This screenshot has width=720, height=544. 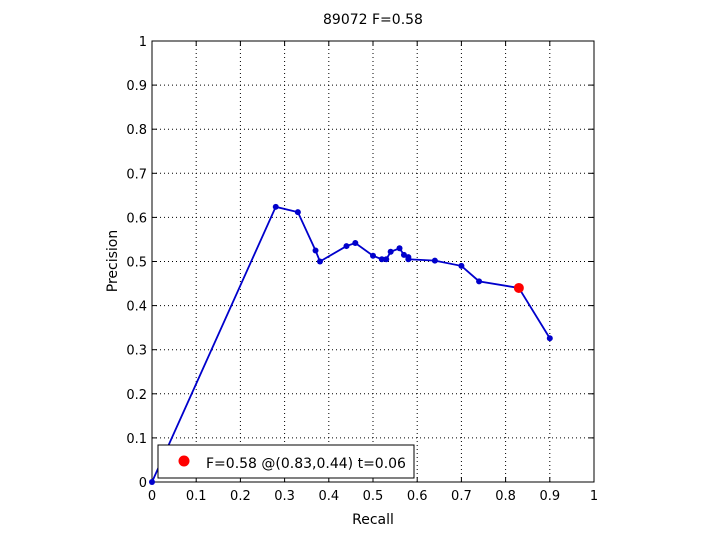 I want to click on x-tick-label: 0.8, so click(x=505, y=496).